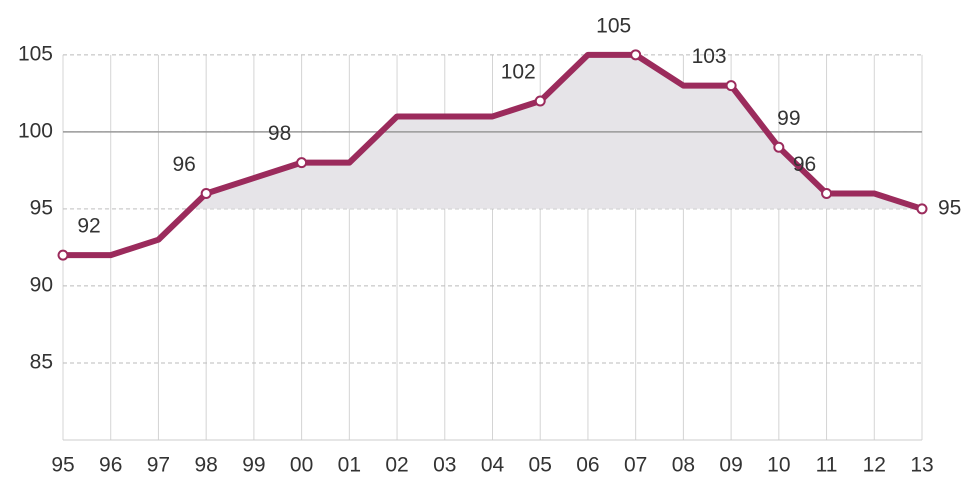  I want to click on data-label: 99, so click(788, 118).